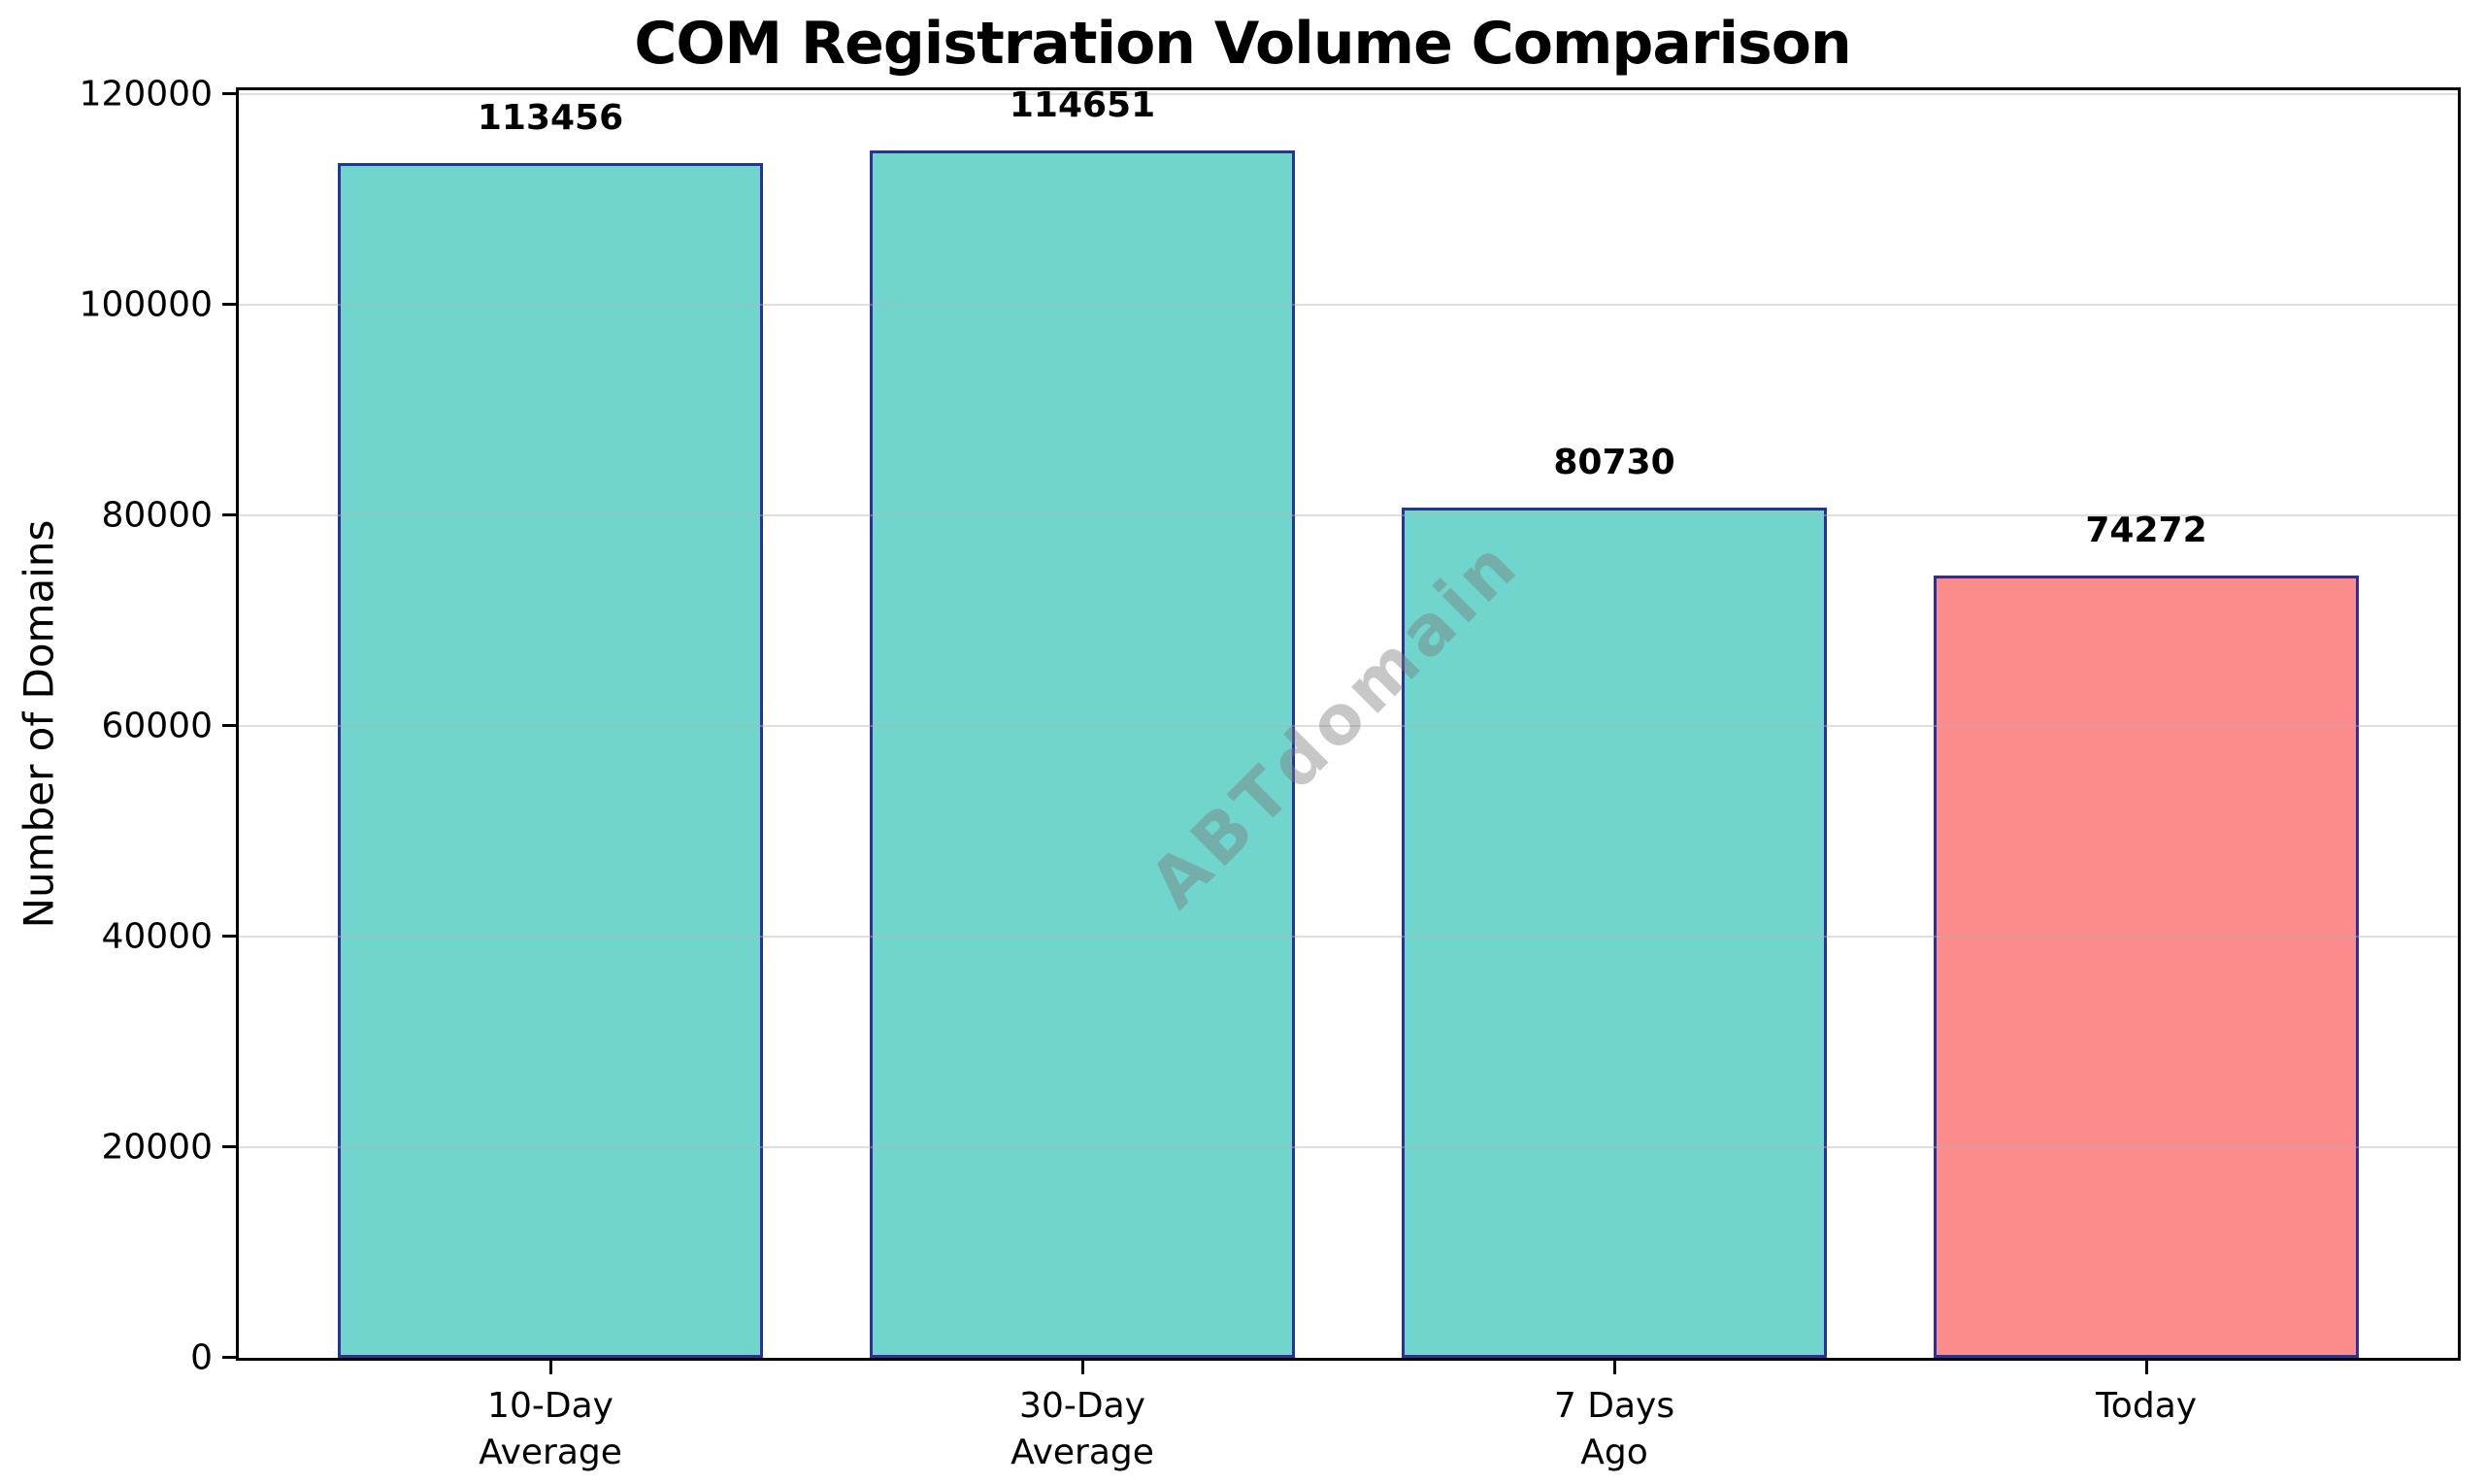  What do you see at coordinates (237, 724) in the screenshot?
I see `left-spine` at bounding box center [237, 724].